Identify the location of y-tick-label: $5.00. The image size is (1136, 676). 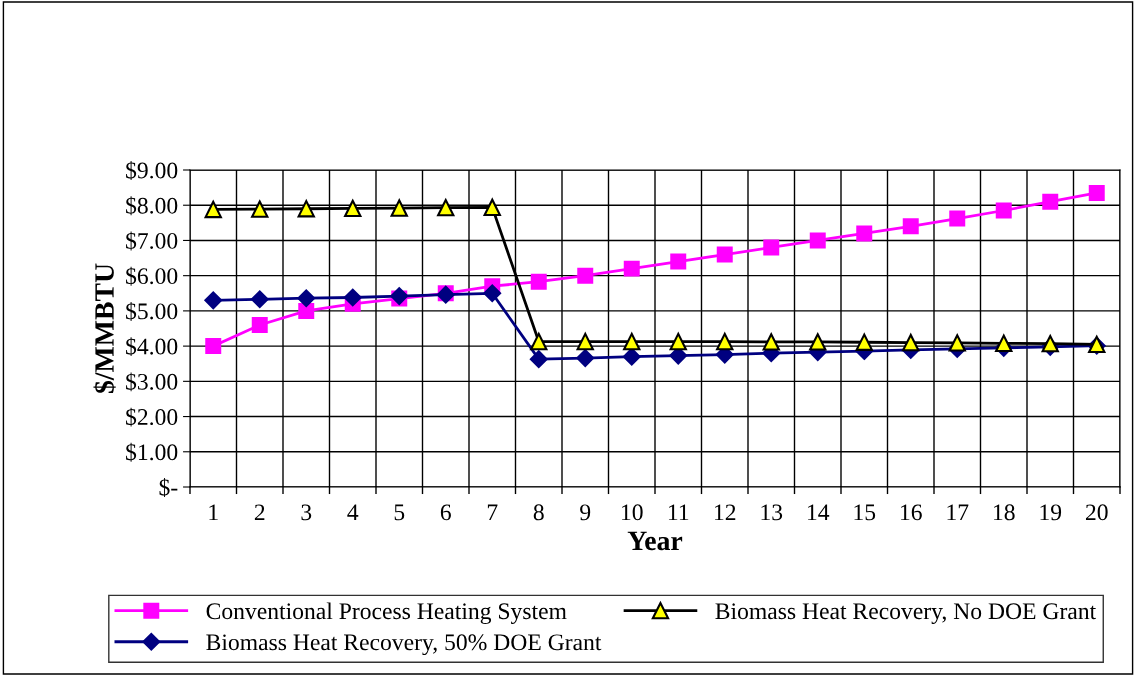
(152, 311).